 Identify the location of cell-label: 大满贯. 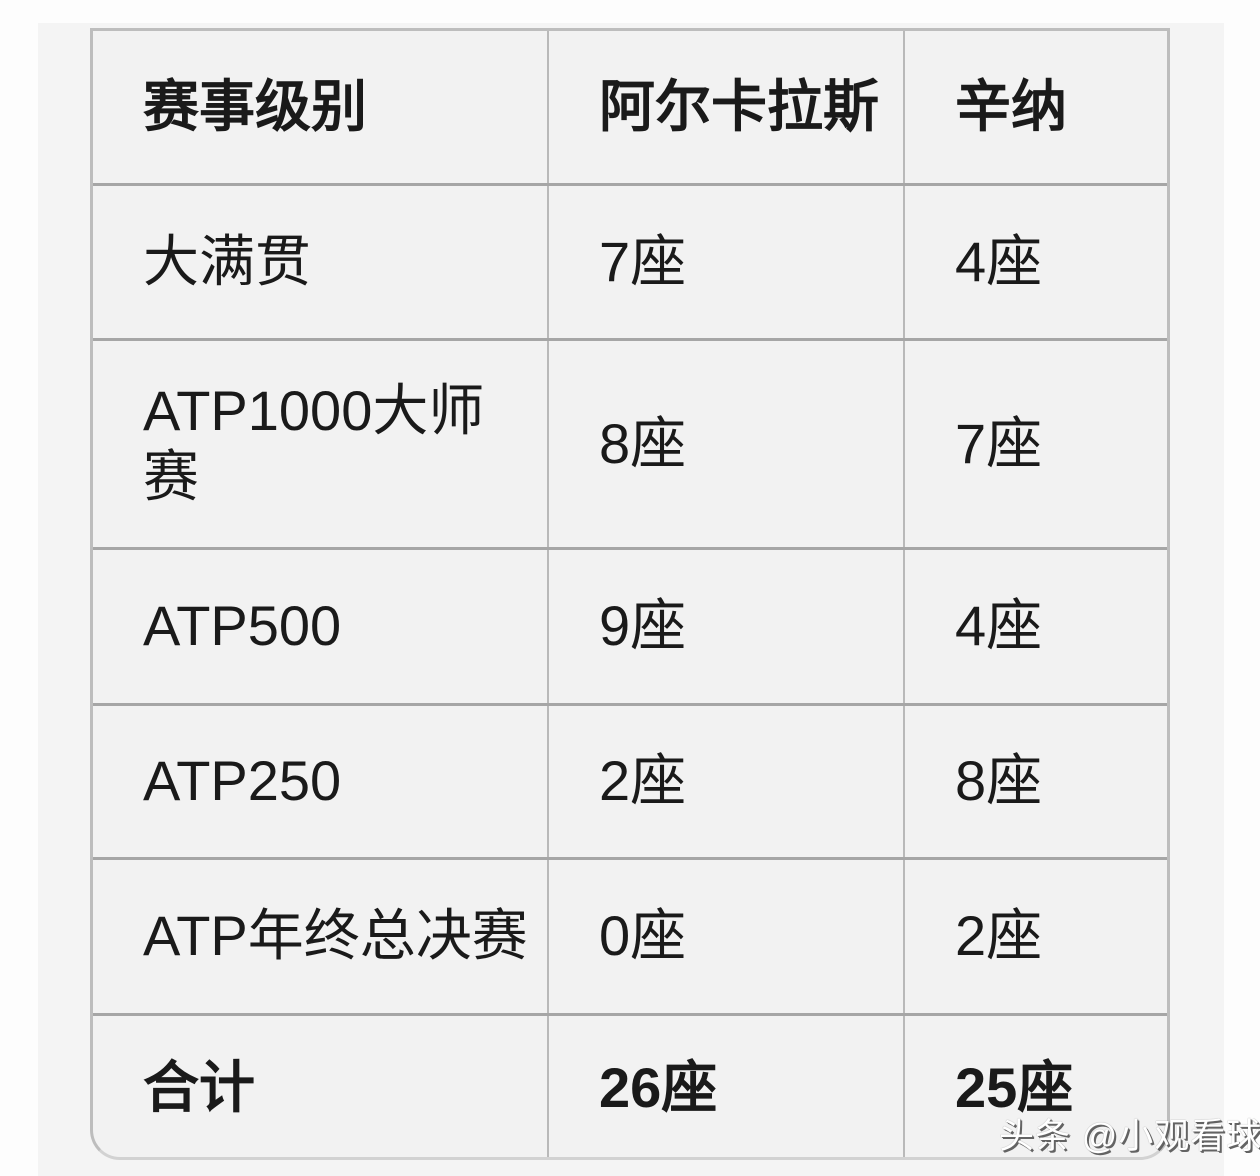
(320, 260).